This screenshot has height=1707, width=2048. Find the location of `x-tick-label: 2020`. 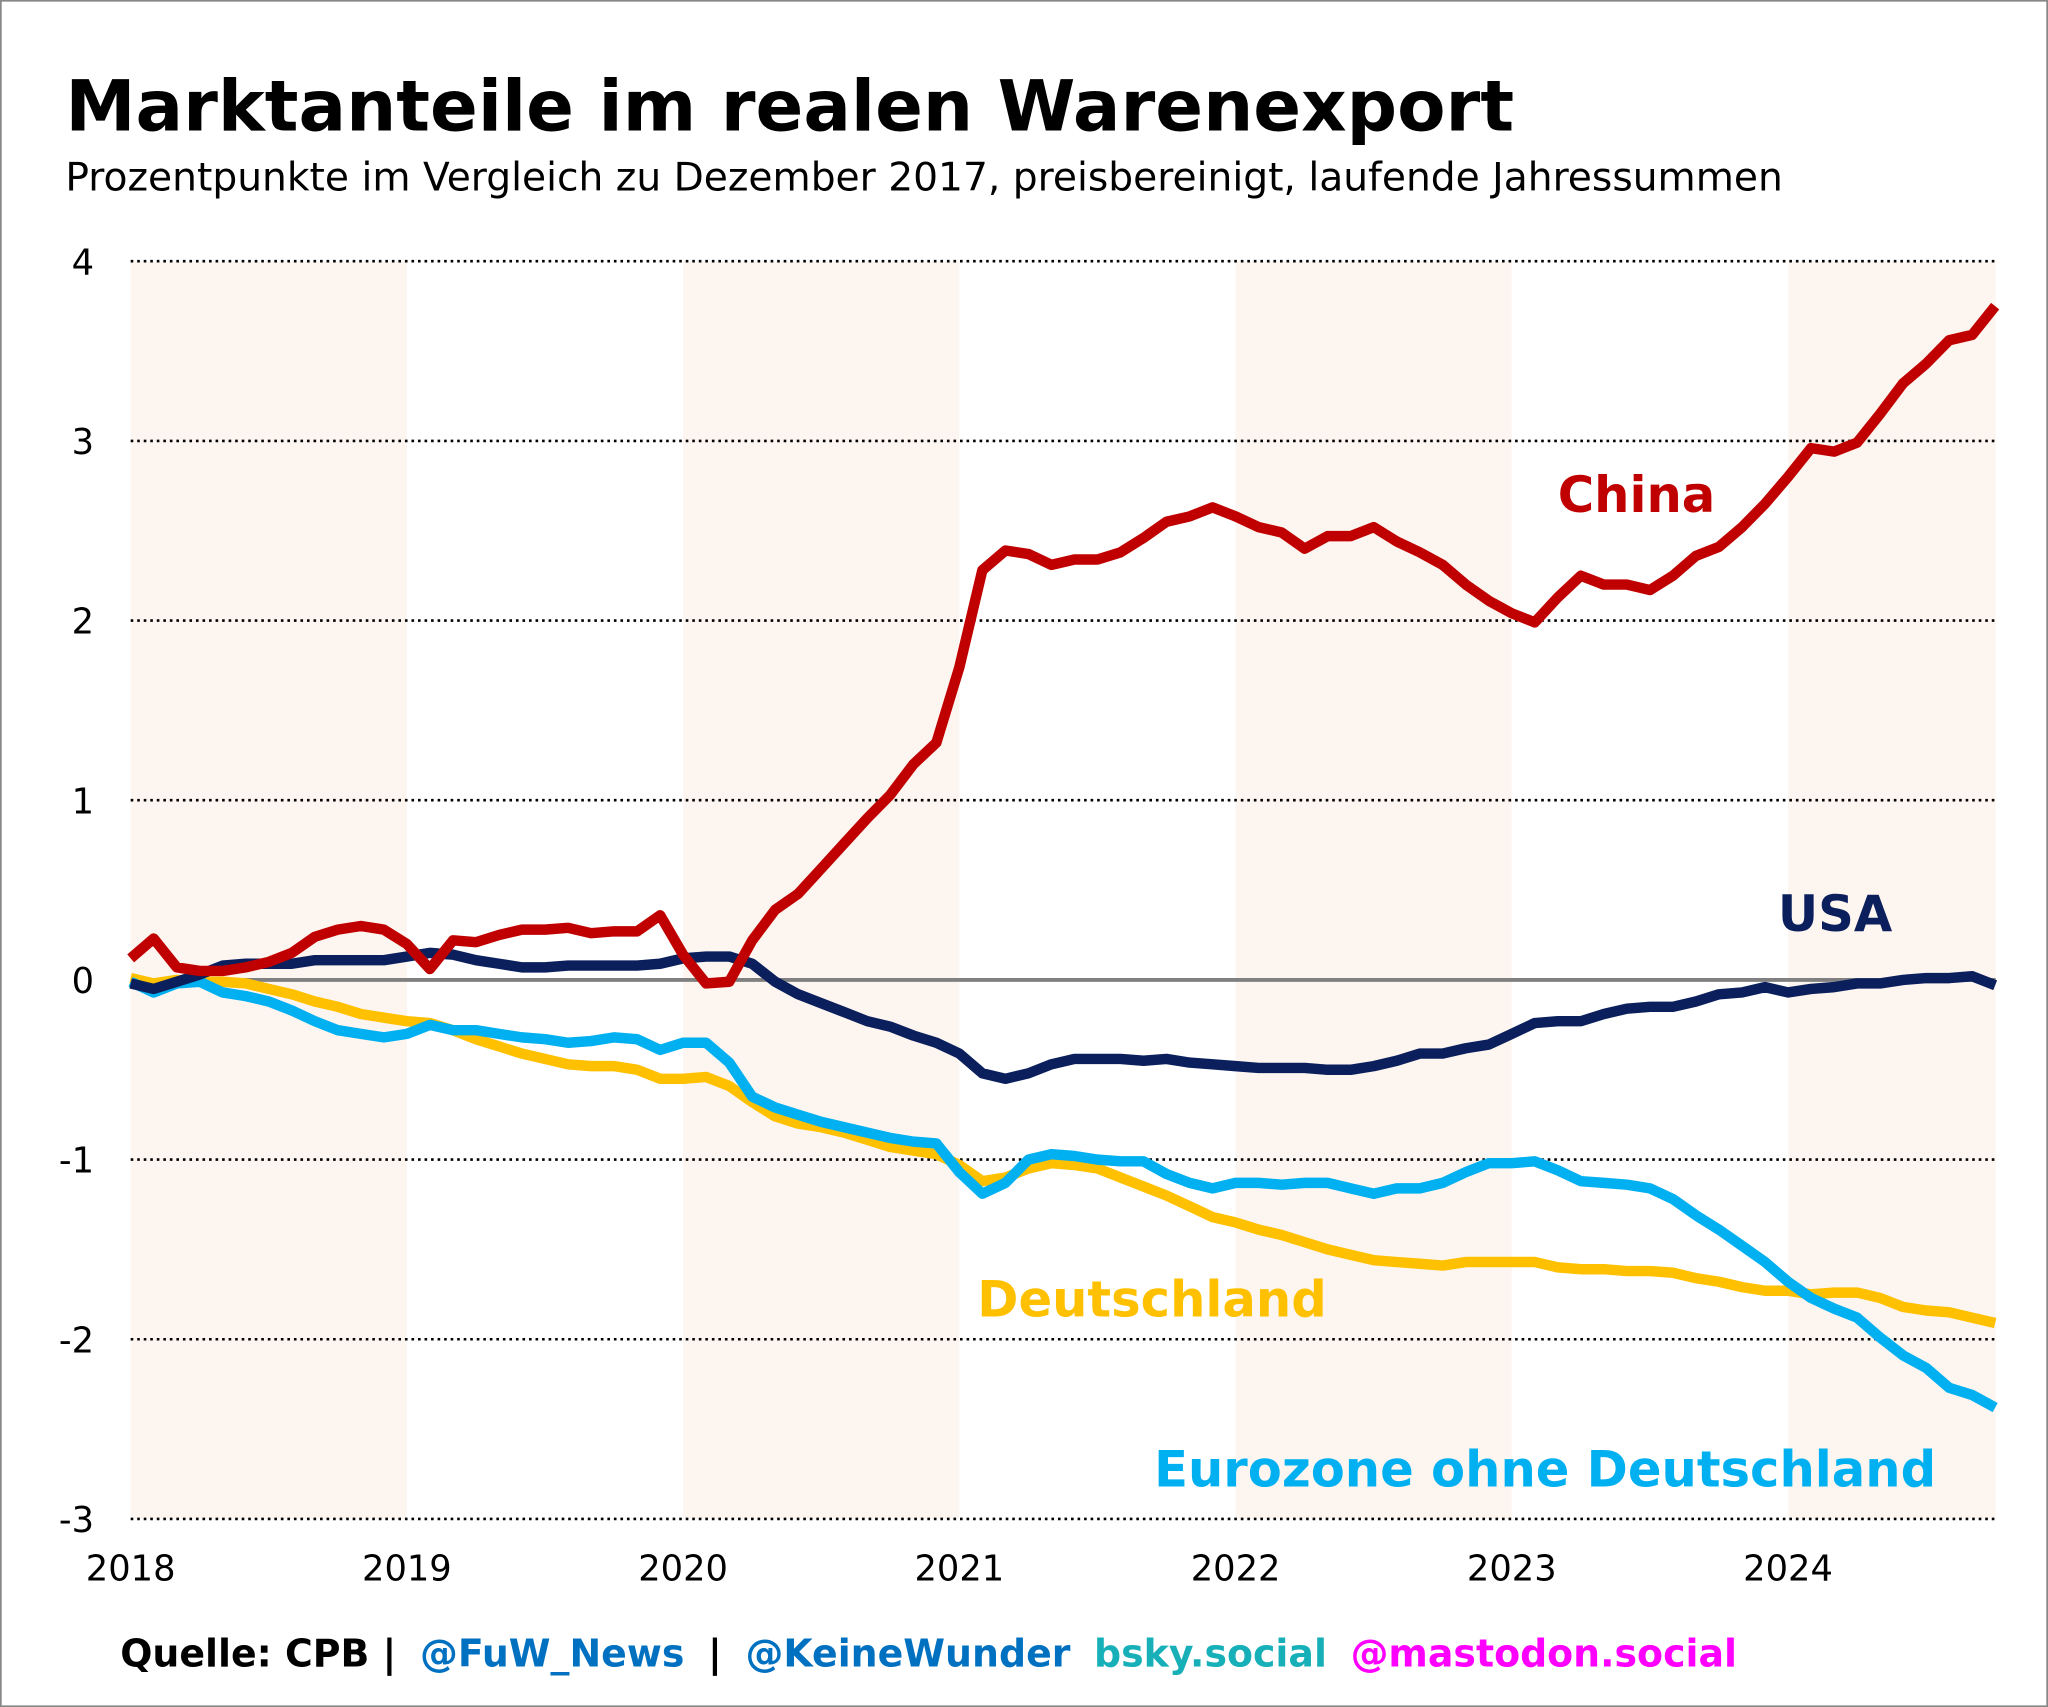

x-tick-label: 2020 is located at coordinates (683, 1568).